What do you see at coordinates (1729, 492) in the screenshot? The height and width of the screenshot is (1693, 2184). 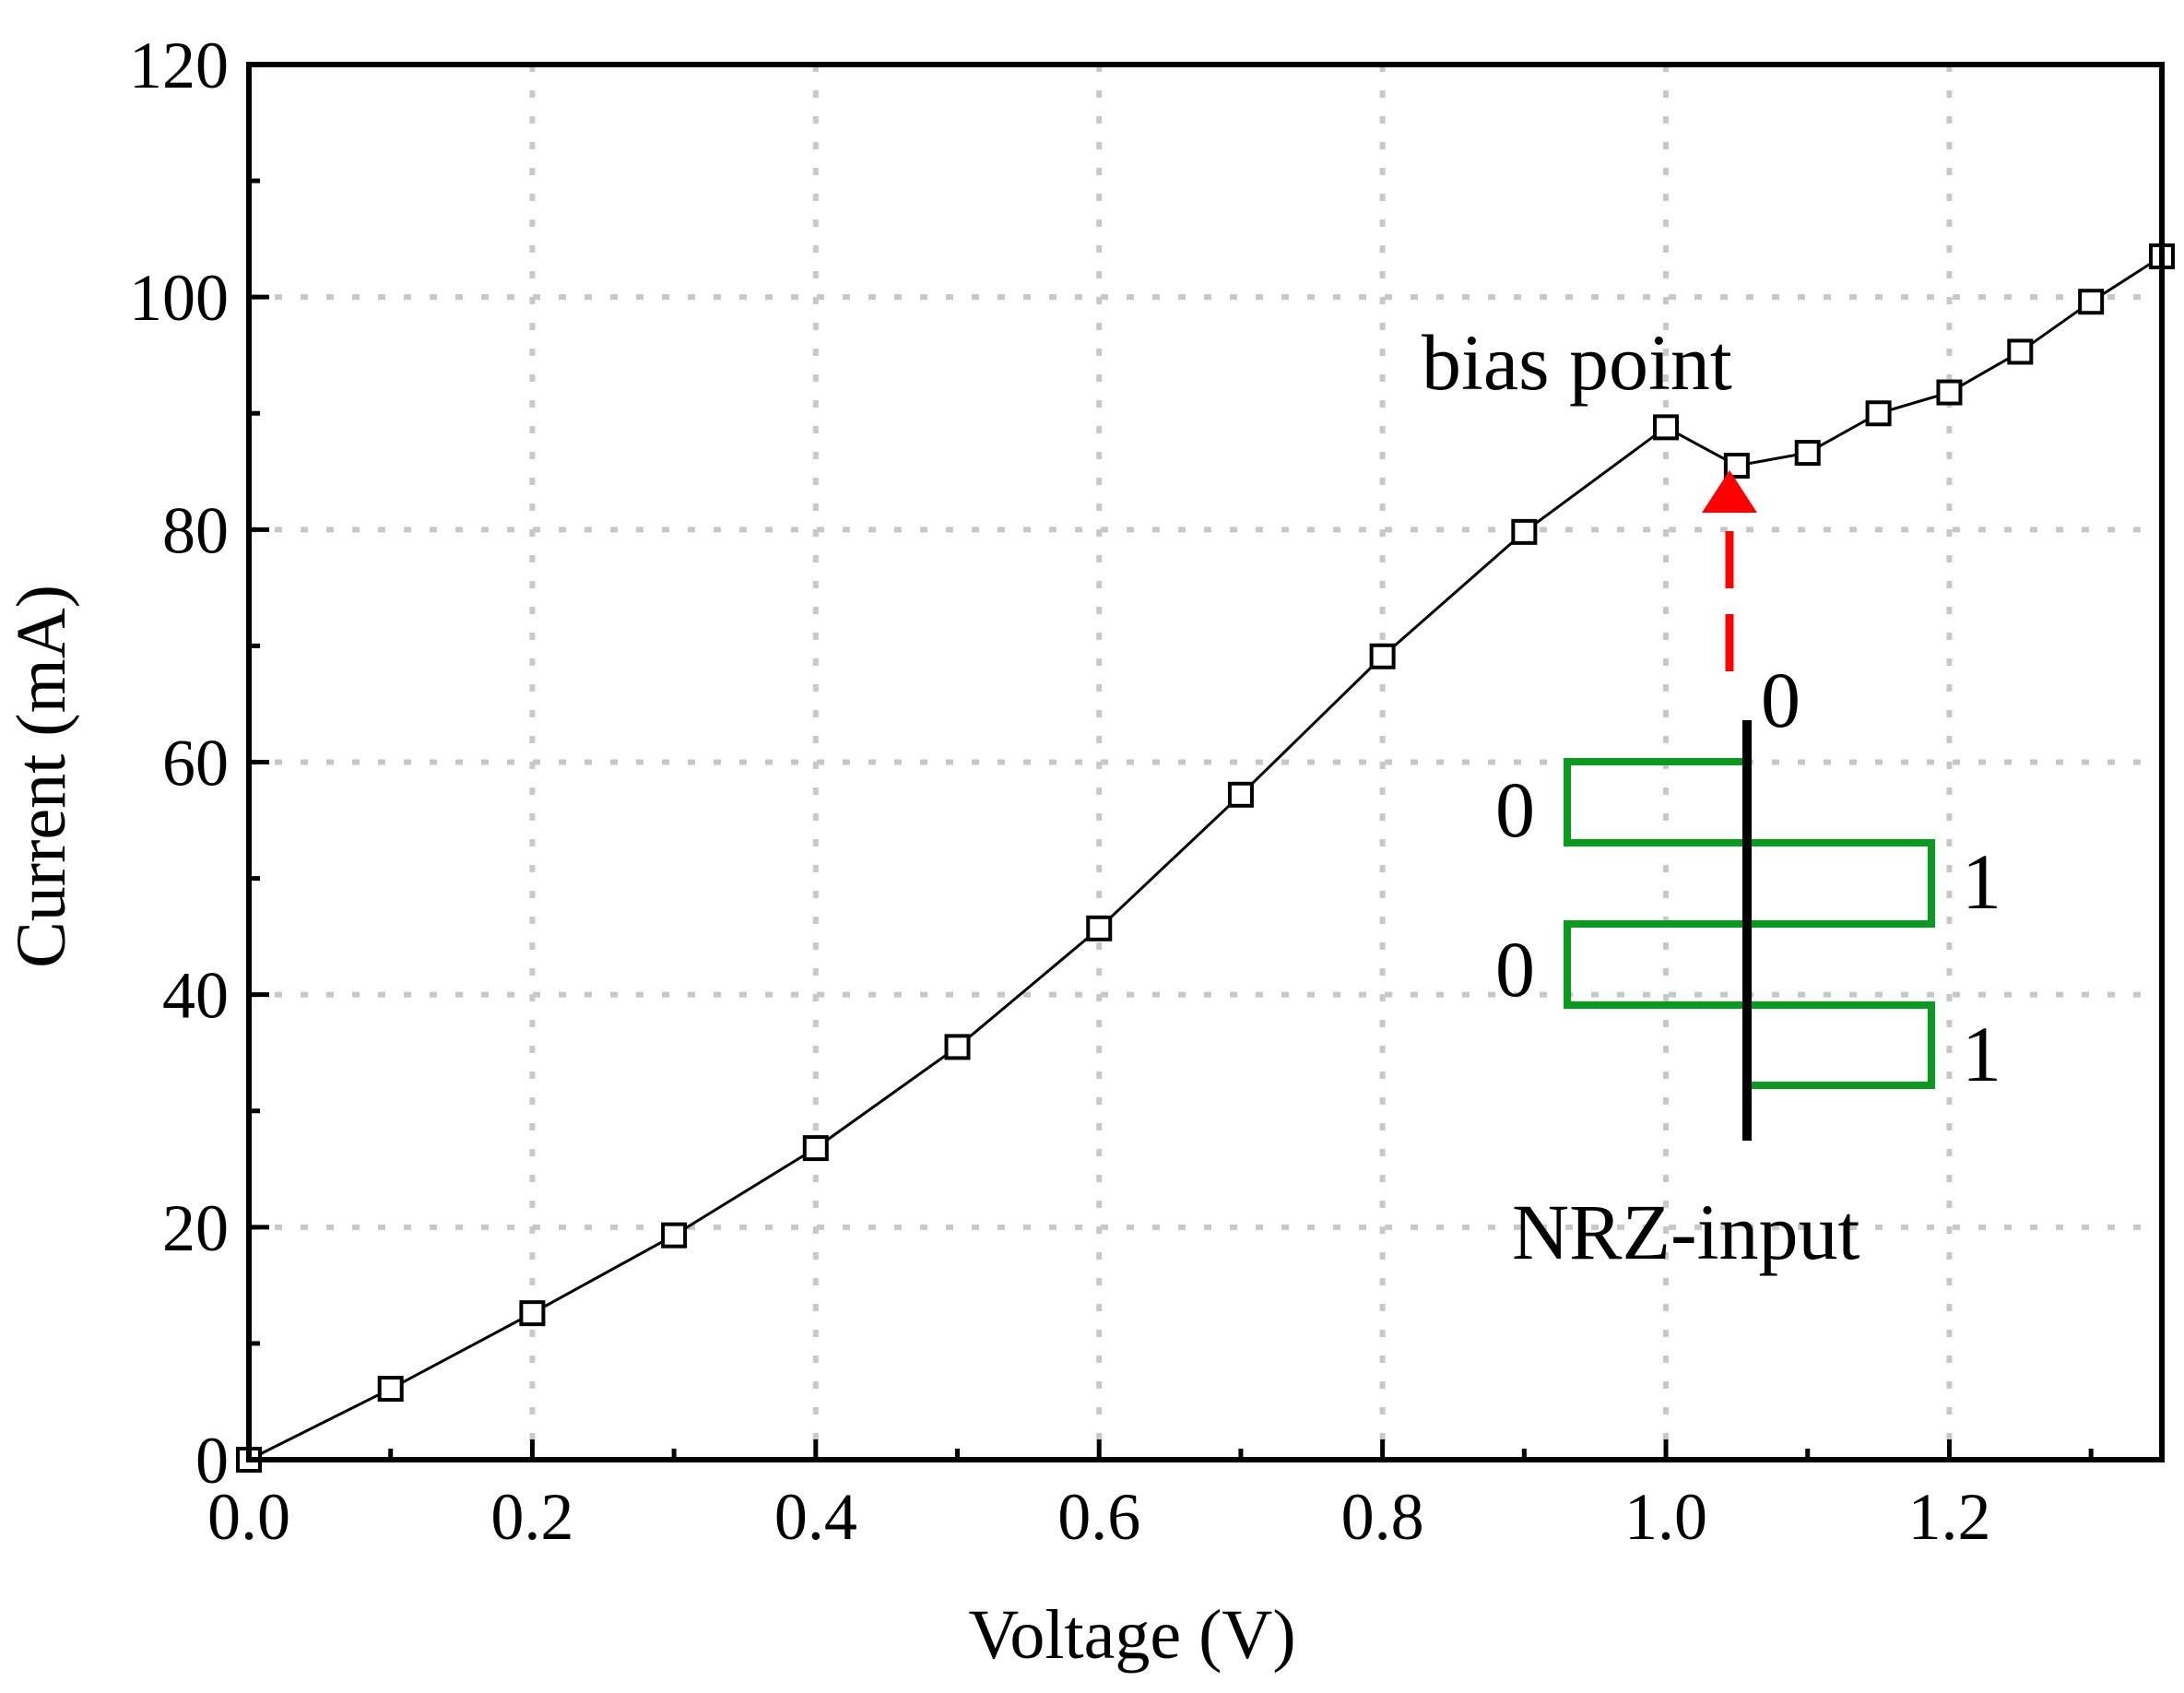 I see `bias-arrow-head` at bounding box center [1729, 492].